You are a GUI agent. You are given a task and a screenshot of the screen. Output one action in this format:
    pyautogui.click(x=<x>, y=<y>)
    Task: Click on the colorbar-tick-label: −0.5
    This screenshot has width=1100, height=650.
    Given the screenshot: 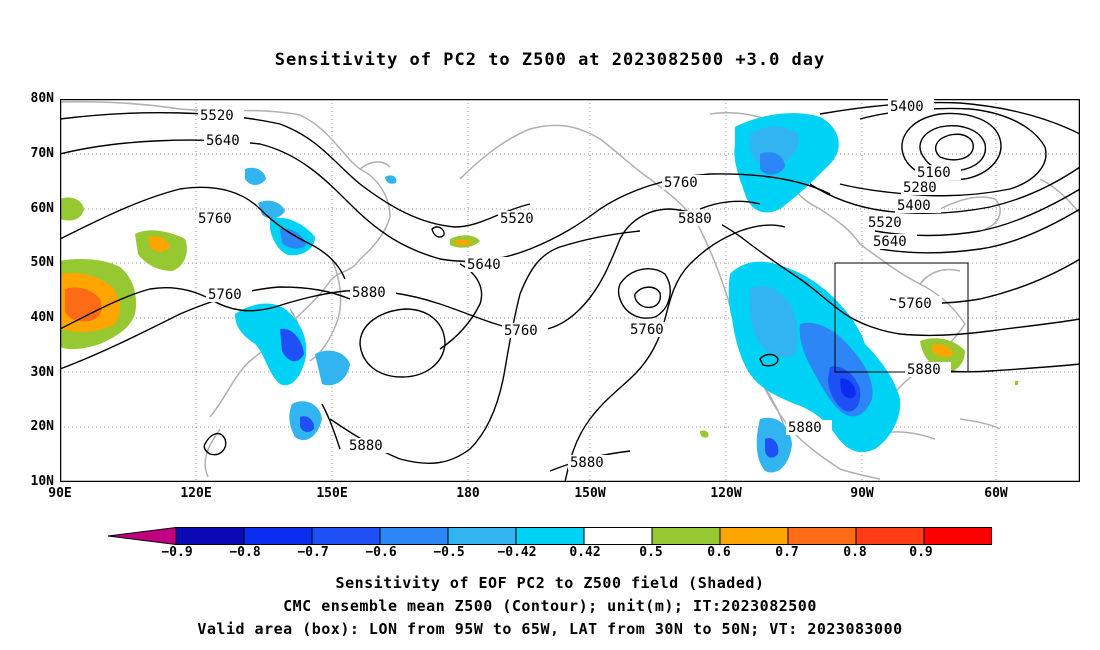 What is the action you would take?
    pyautogui.click(x=449, y=552)
    